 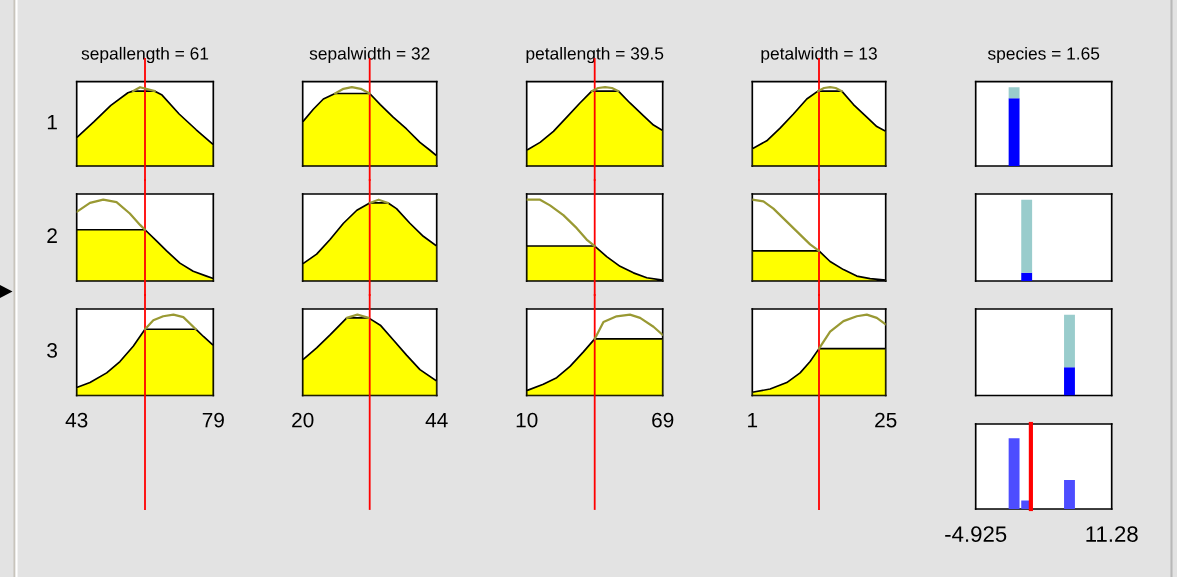 What do you see at coordinates (819, 55) in the screenshot?
I see `chart-title: petalwidth = 13` at bounding box center [819, 55].